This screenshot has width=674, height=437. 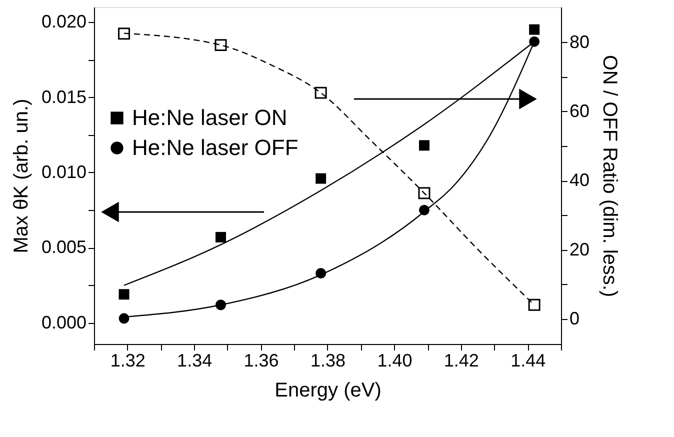 What do you see at coordinates (21, 176) in the screenshot?
I see `y-axis-title: Max θK (arb. un.)` at bounding box center [21, 176].